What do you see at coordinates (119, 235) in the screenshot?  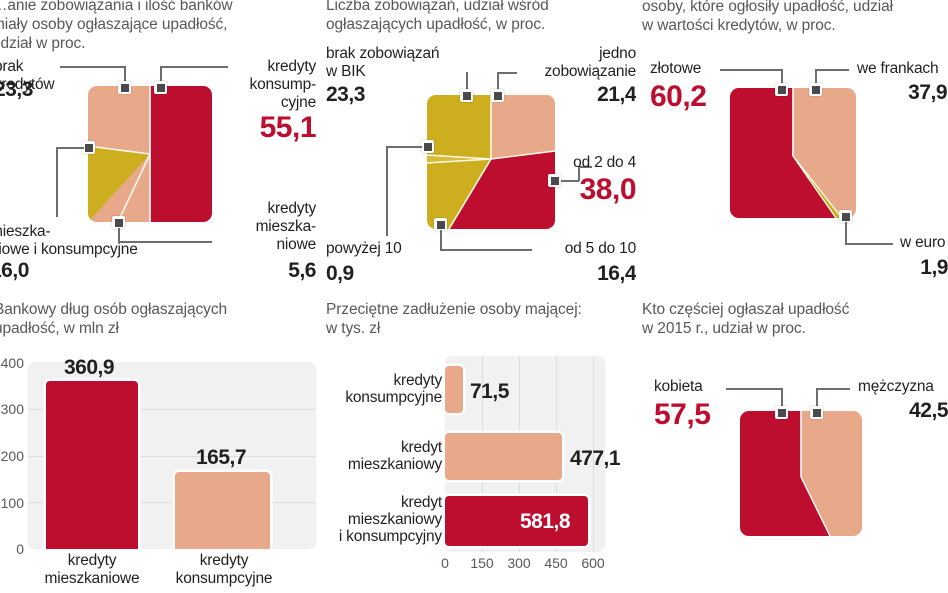 I see `leader-line-mieszkaniowe-v` at bounding box center [119, 235].